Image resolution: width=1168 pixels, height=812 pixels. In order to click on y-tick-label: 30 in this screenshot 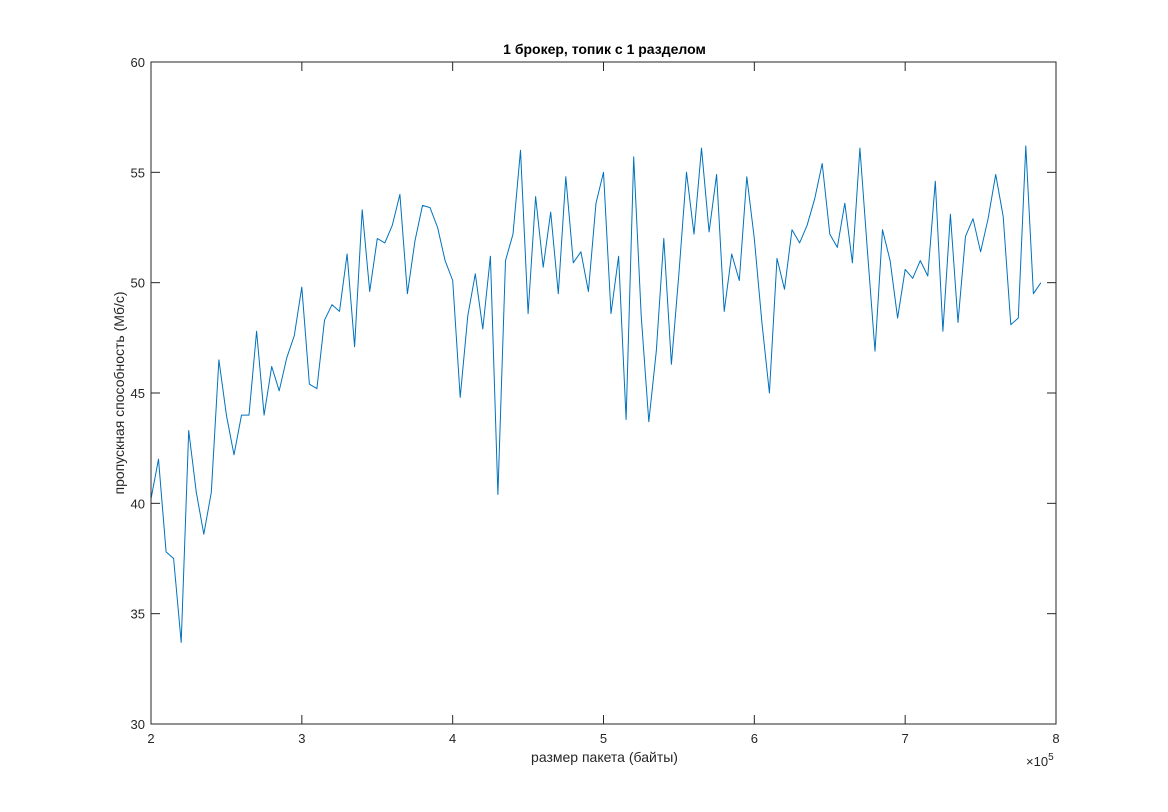, I will do `click(138, 724)`.